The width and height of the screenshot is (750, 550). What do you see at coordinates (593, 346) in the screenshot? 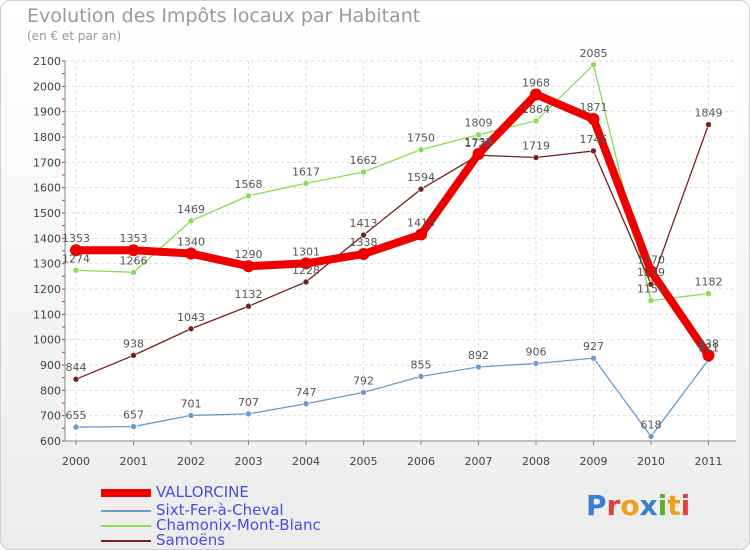
I see `data-label: 927` at bounding box center [593, 346].